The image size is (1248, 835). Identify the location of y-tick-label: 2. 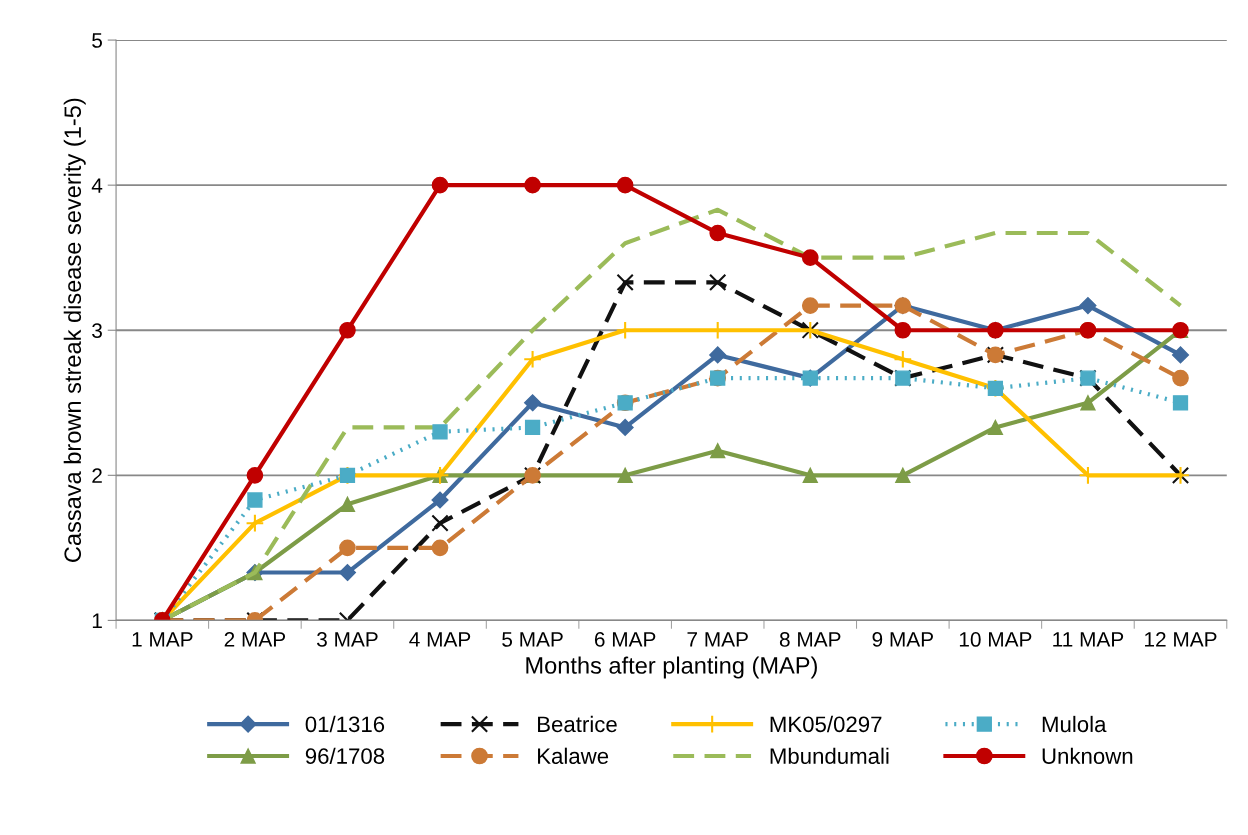
(97, 475).